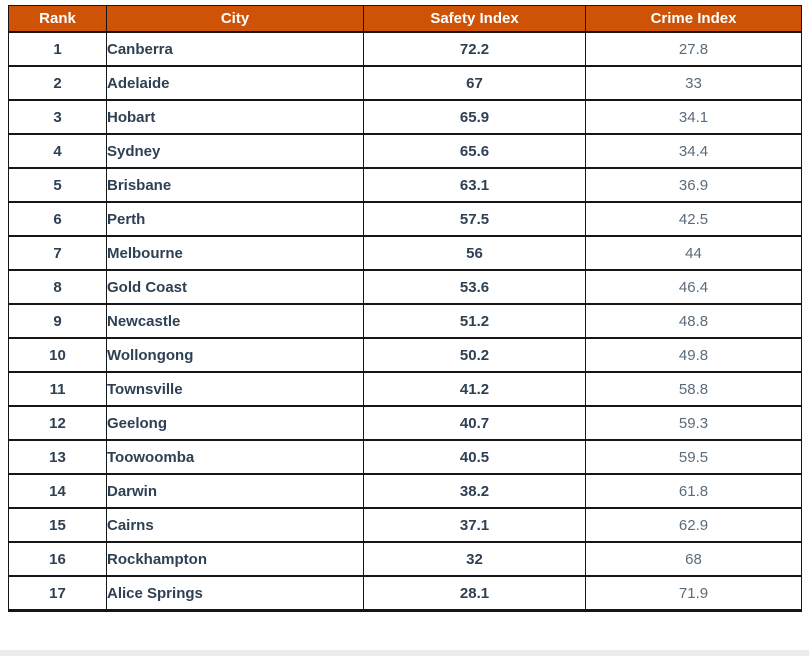  I want to click on rank-cell: 16, so click(57, 559).